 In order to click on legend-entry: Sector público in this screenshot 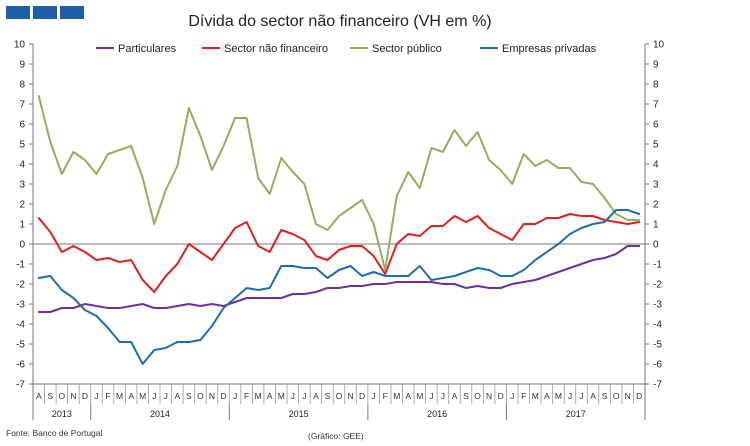, I will do `click(407, 49)`.